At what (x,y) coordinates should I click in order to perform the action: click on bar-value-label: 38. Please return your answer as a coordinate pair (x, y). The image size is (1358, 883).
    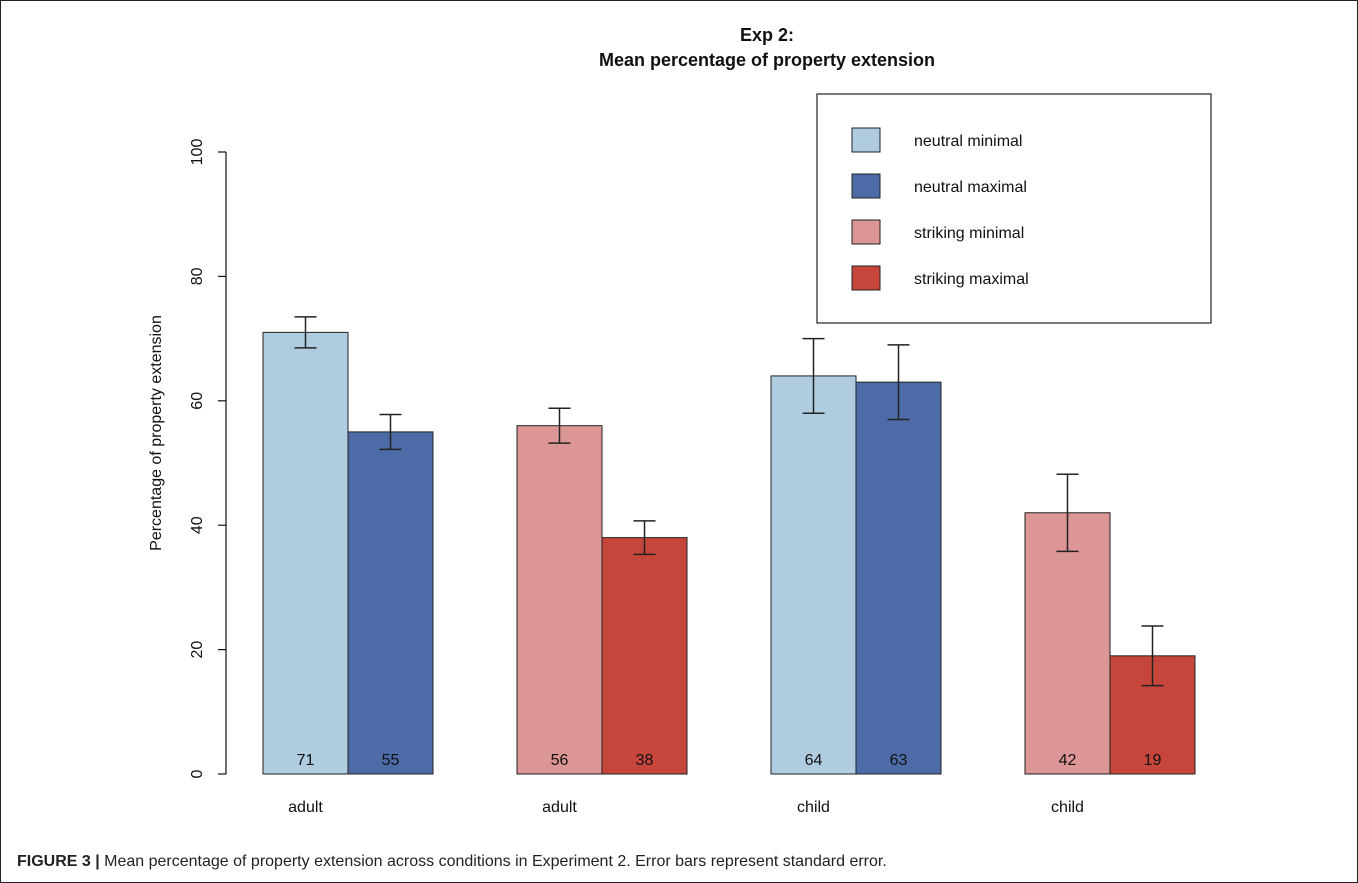
    Looking at the image, I should click on (645, 760).